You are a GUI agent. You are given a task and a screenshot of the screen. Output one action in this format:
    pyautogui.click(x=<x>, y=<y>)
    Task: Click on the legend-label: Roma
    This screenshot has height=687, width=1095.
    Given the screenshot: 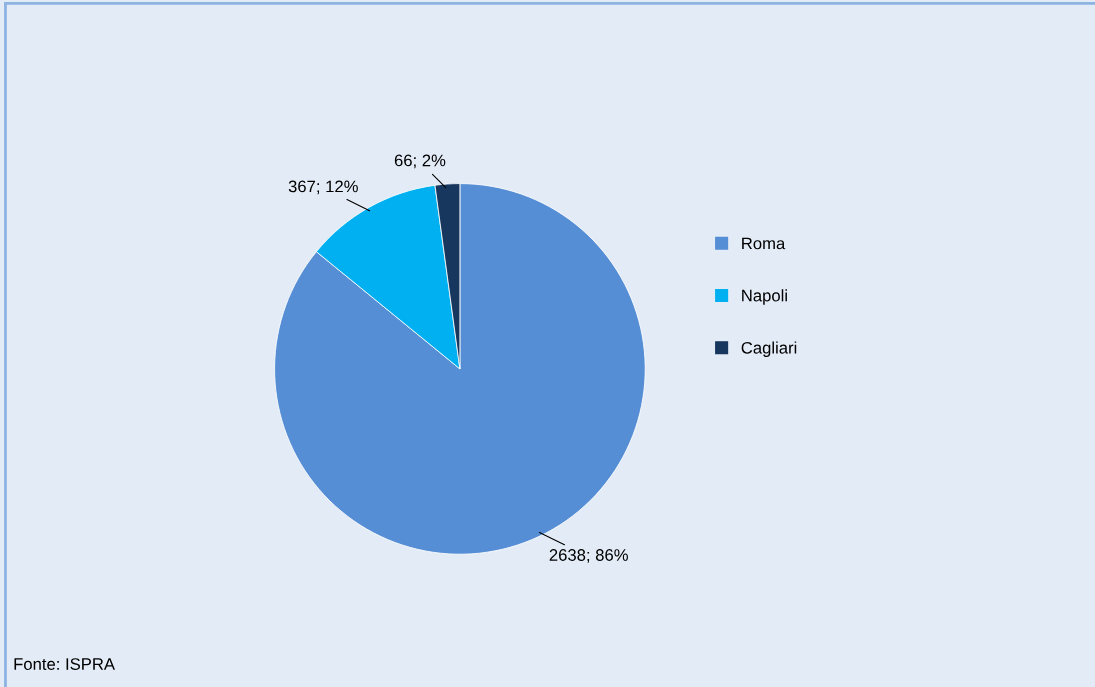 What is the action you would take?
    pyautogui.click(x=764, y=243)
    